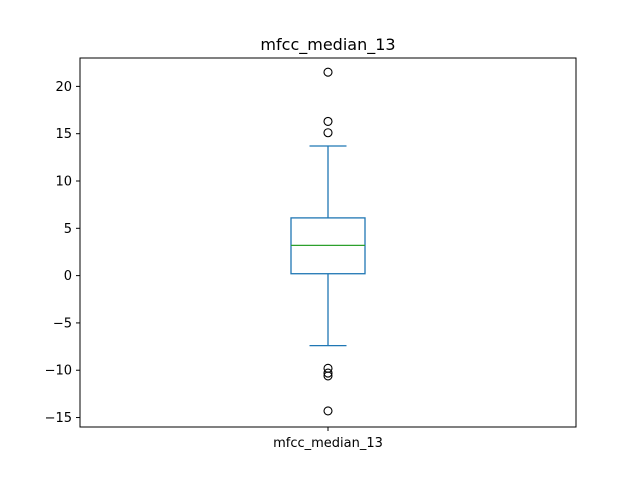 This screenshot has height=480, width=640. Describe the element at coordinates (63, 134) in the screenshot. I see `y-tick-label: 15` at that location.